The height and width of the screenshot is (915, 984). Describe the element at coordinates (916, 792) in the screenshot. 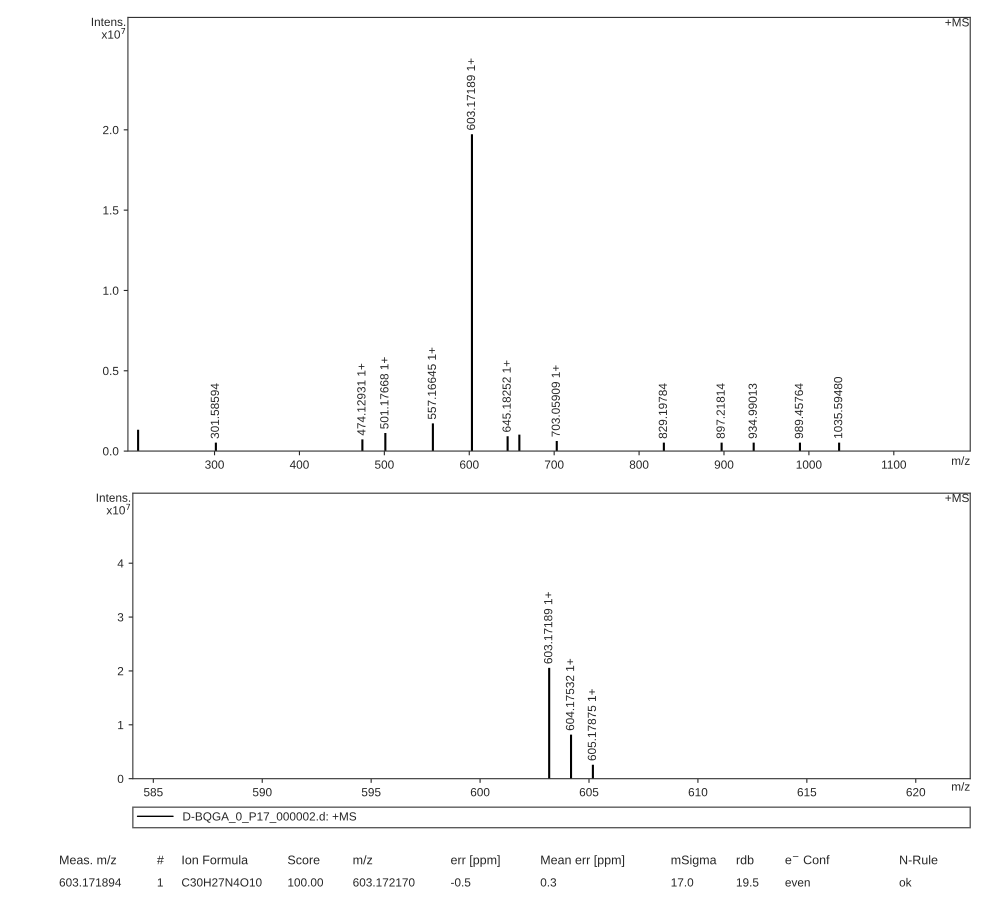

I see `x-tick-label: 620` at that location.